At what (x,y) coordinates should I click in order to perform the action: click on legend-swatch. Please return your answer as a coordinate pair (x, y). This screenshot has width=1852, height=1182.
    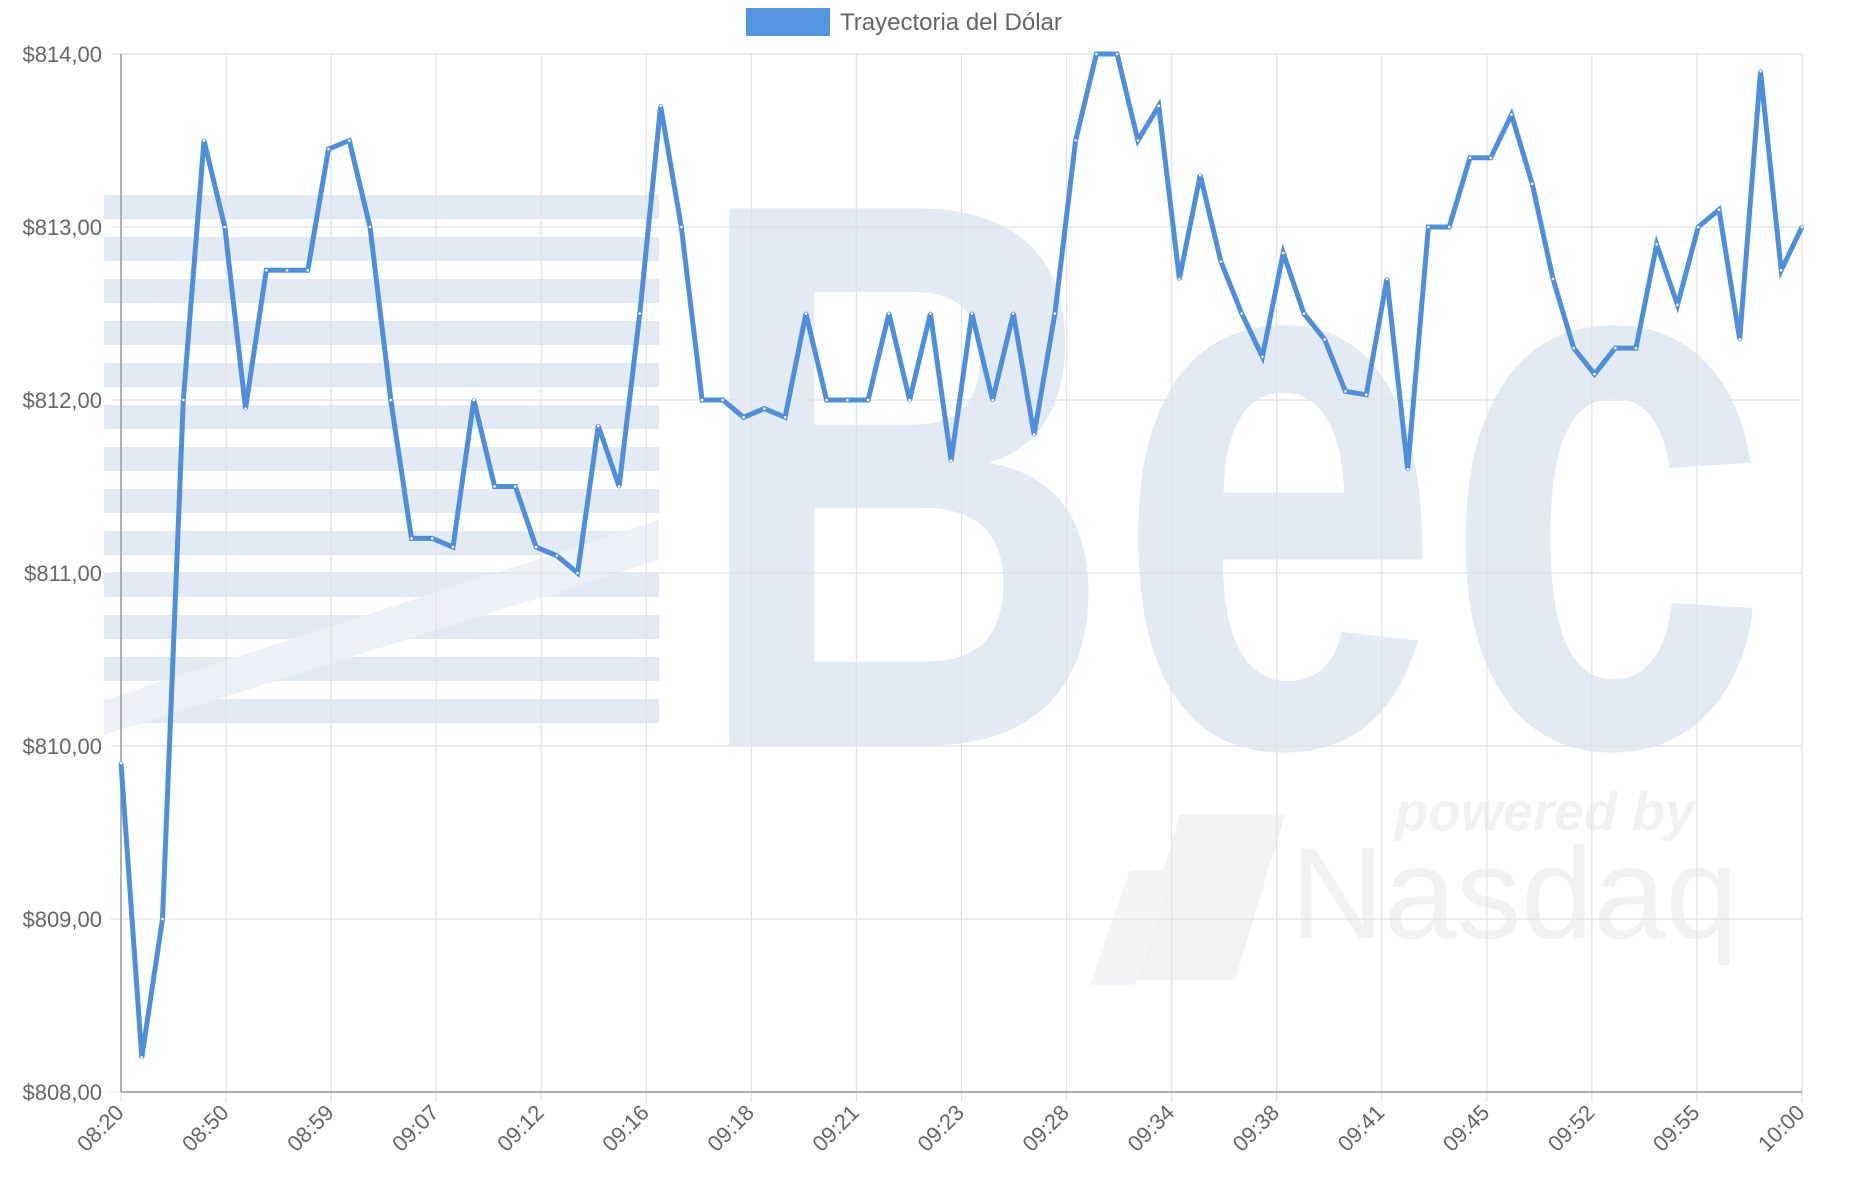
    Looking at the image, I should click on (788, 22).